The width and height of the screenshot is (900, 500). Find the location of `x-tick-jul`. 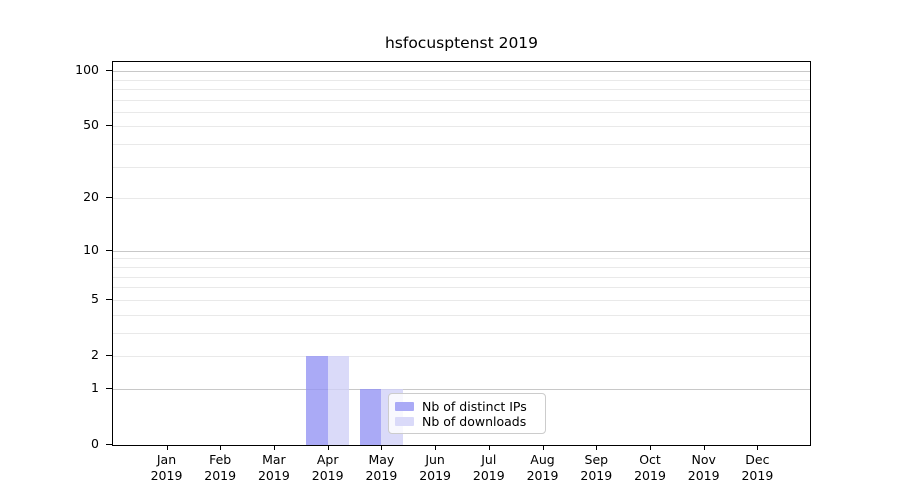

x-tick-jul is located at coordinates (489, 447).